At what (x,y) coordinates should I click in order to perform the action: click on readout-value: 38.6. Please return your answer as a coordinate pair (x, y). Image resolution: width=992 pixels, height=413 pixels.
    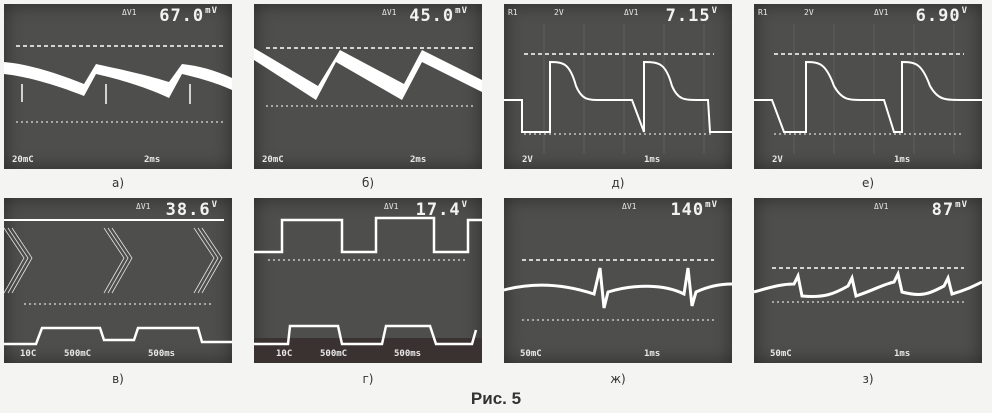
    Looking at the image, I should click on (188, 210).